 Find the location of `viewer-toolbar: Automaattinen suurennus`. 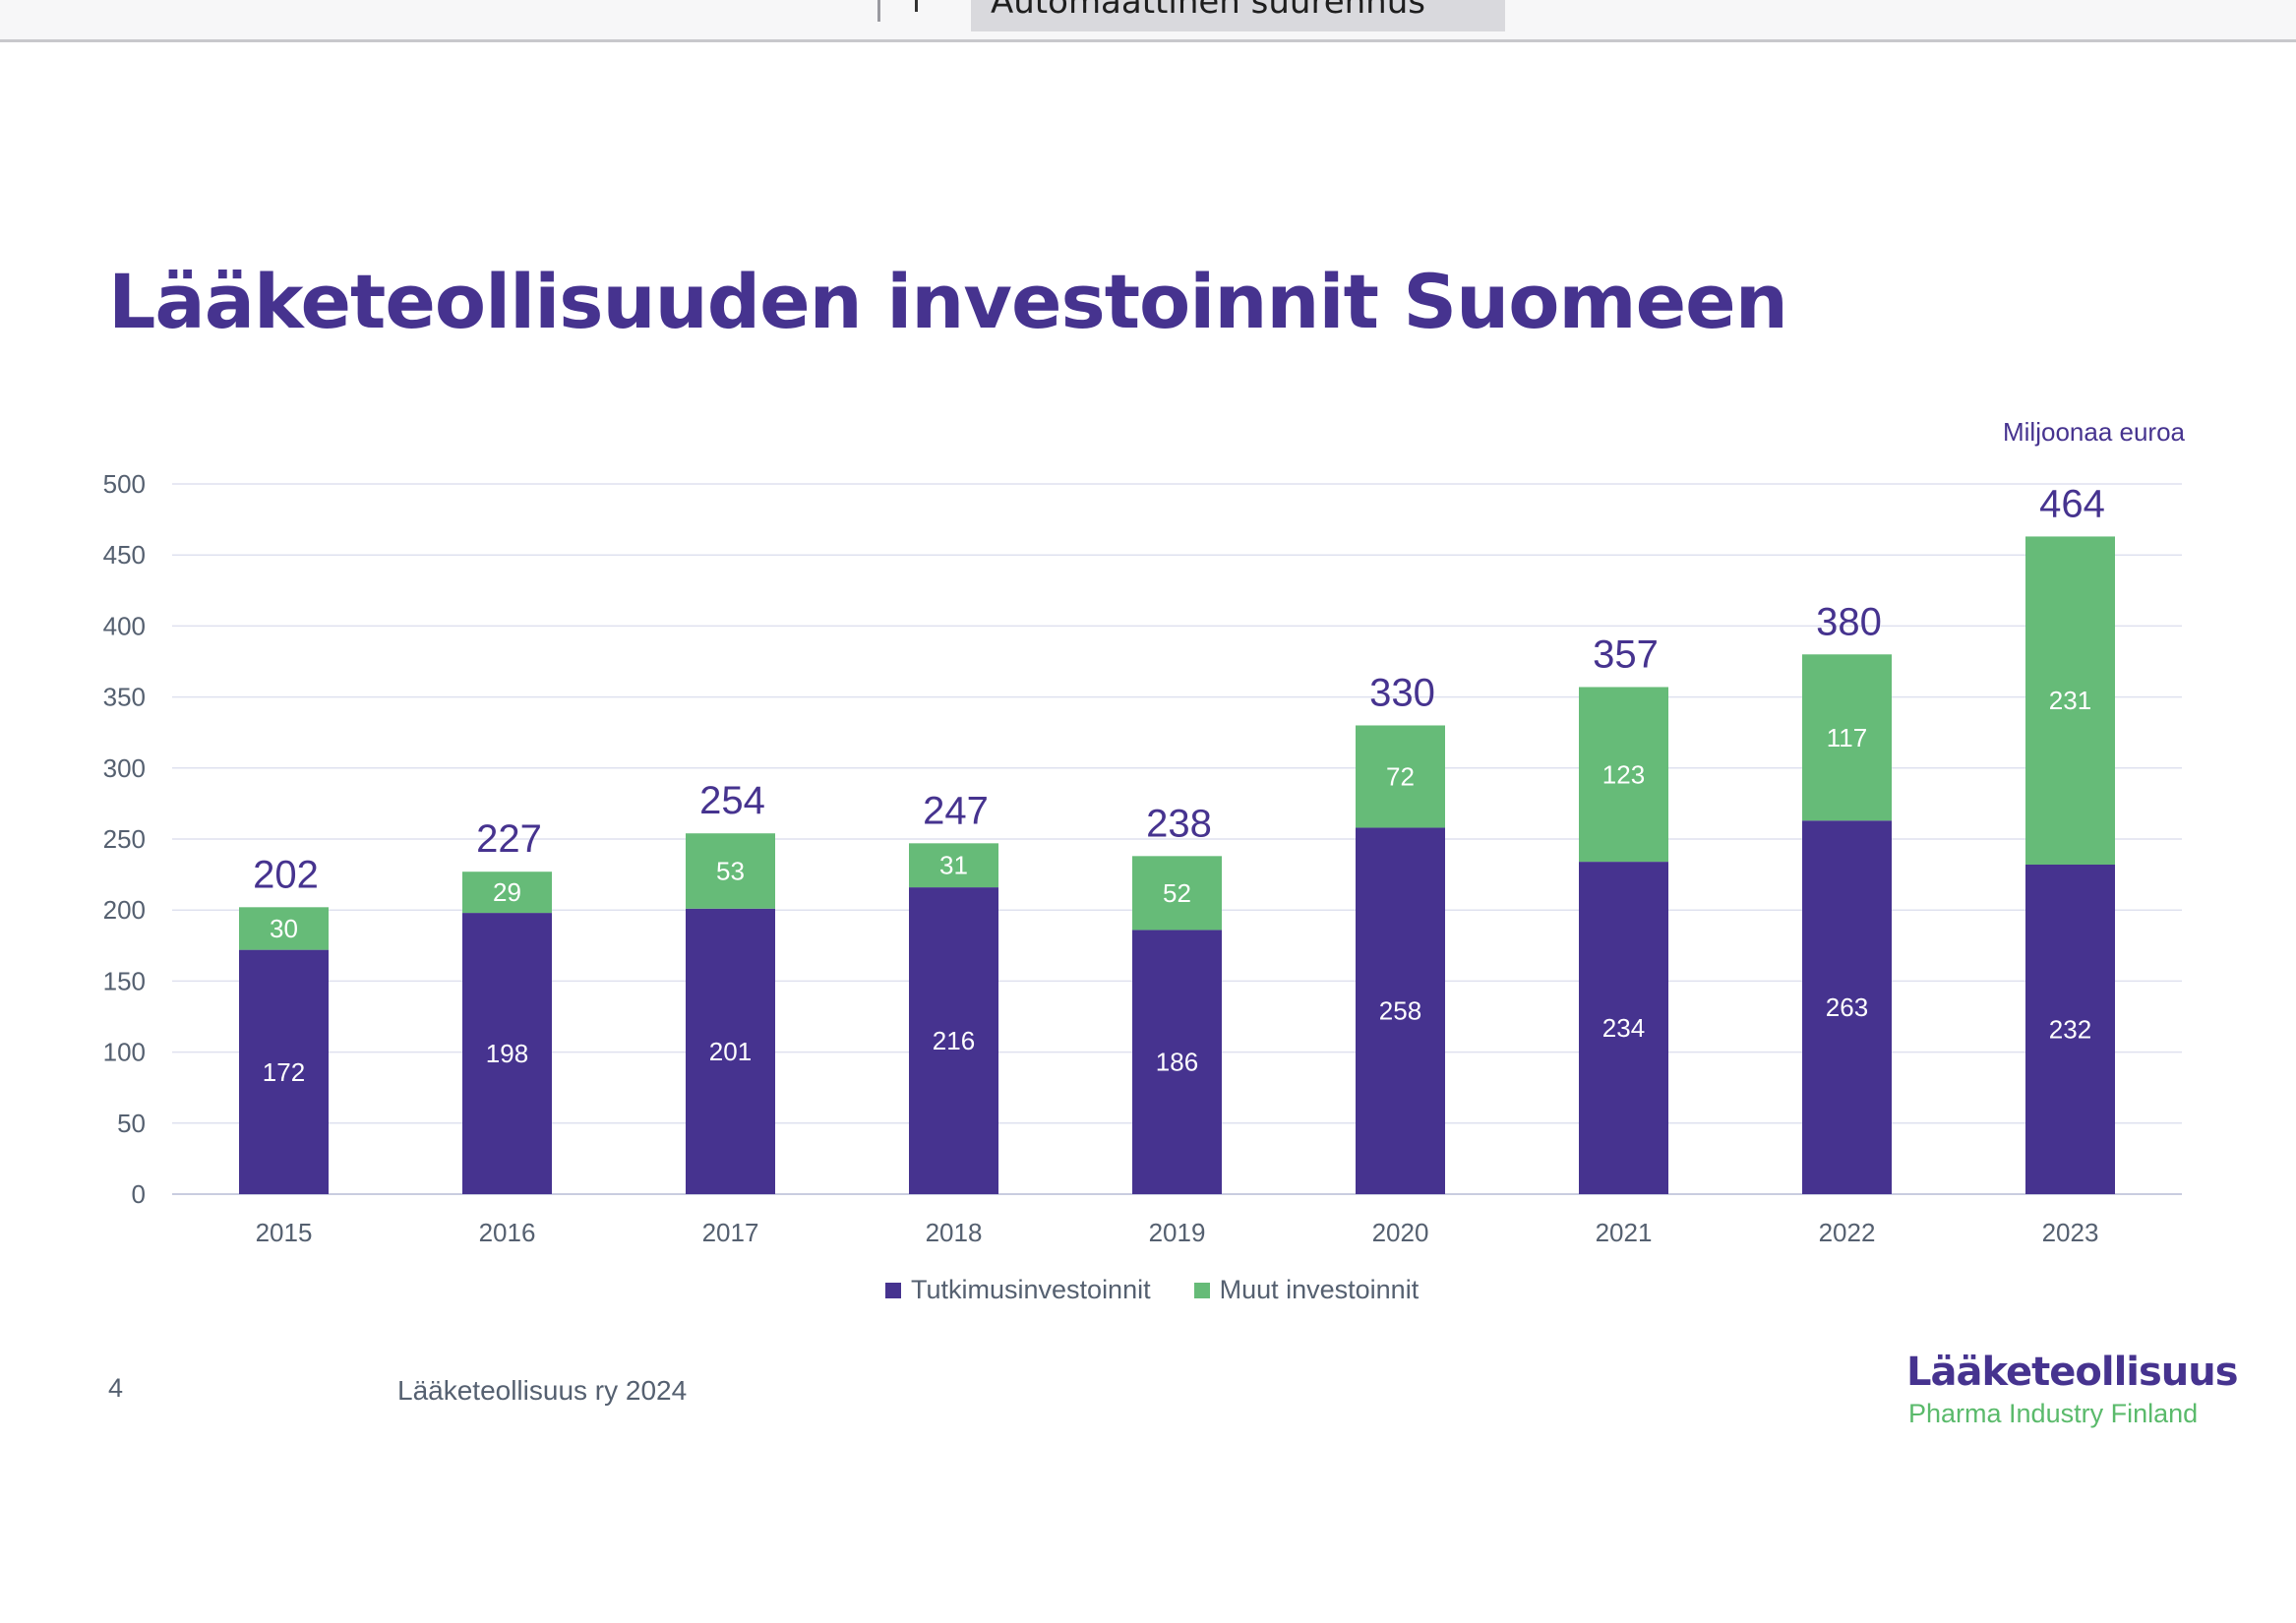

viewer-toolbar: Automaattinen suurennus is located at coordinates (1148, 21).